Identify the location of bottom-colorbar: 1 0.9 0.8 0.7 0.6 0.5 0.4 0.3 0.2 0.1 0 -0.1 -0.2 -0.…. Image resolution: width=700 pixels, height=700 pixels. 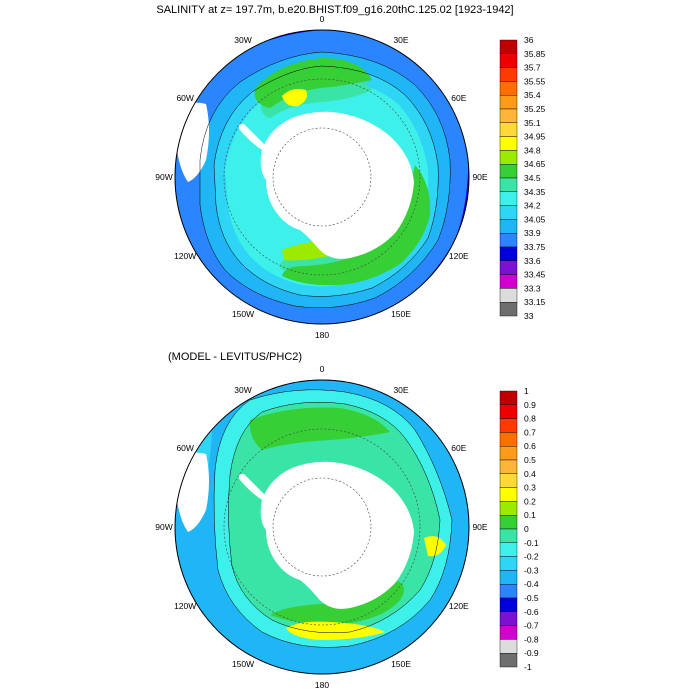
(519, 529).